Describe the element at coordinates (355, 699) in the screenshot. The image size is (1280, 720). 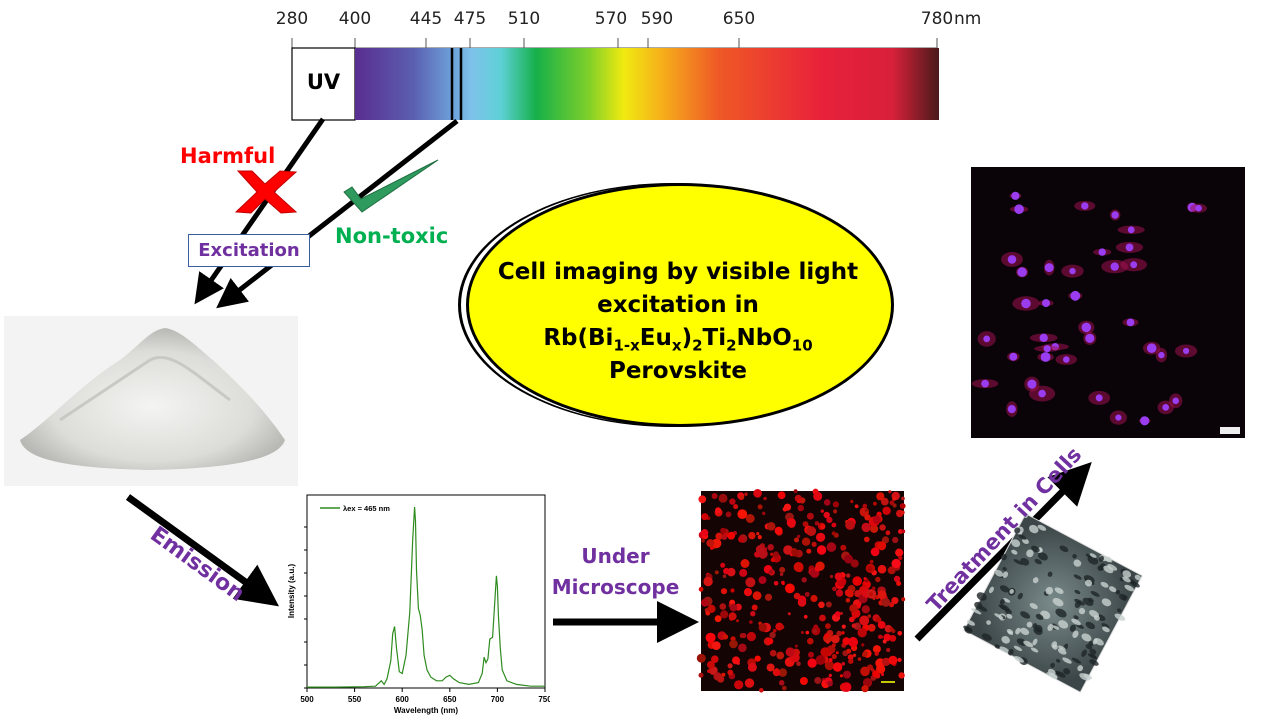
I see `x-tick-label: 550` at that location.